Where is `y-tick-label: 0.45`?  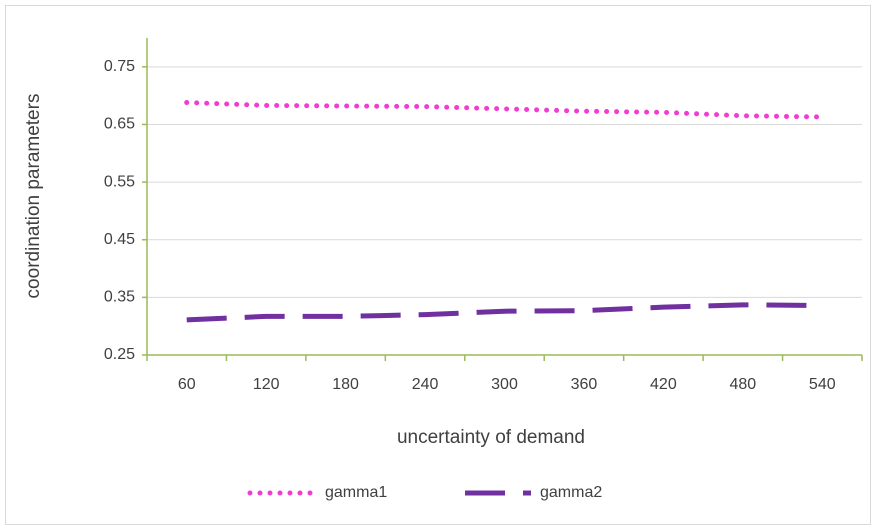
y-tick-label: 0.45 is located at coordinates (119, 239).